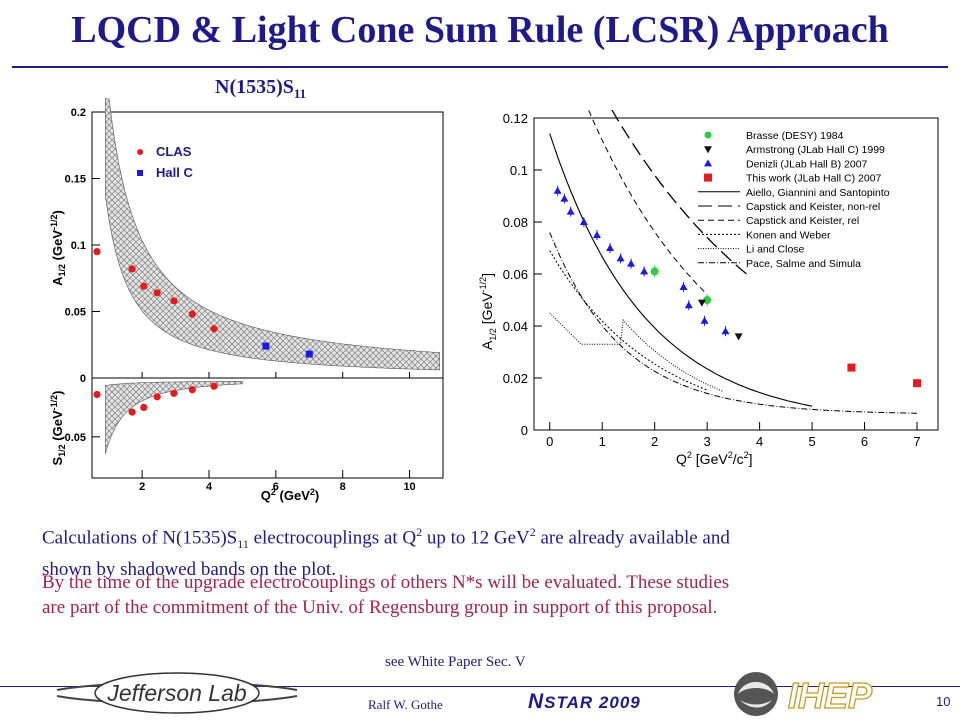 This screenshot has width=960, height=720. What do you see at coordinates (343, 487) in the screenshot?
I see `left-x-tick-label: 8` at bounding box center [343, 487].